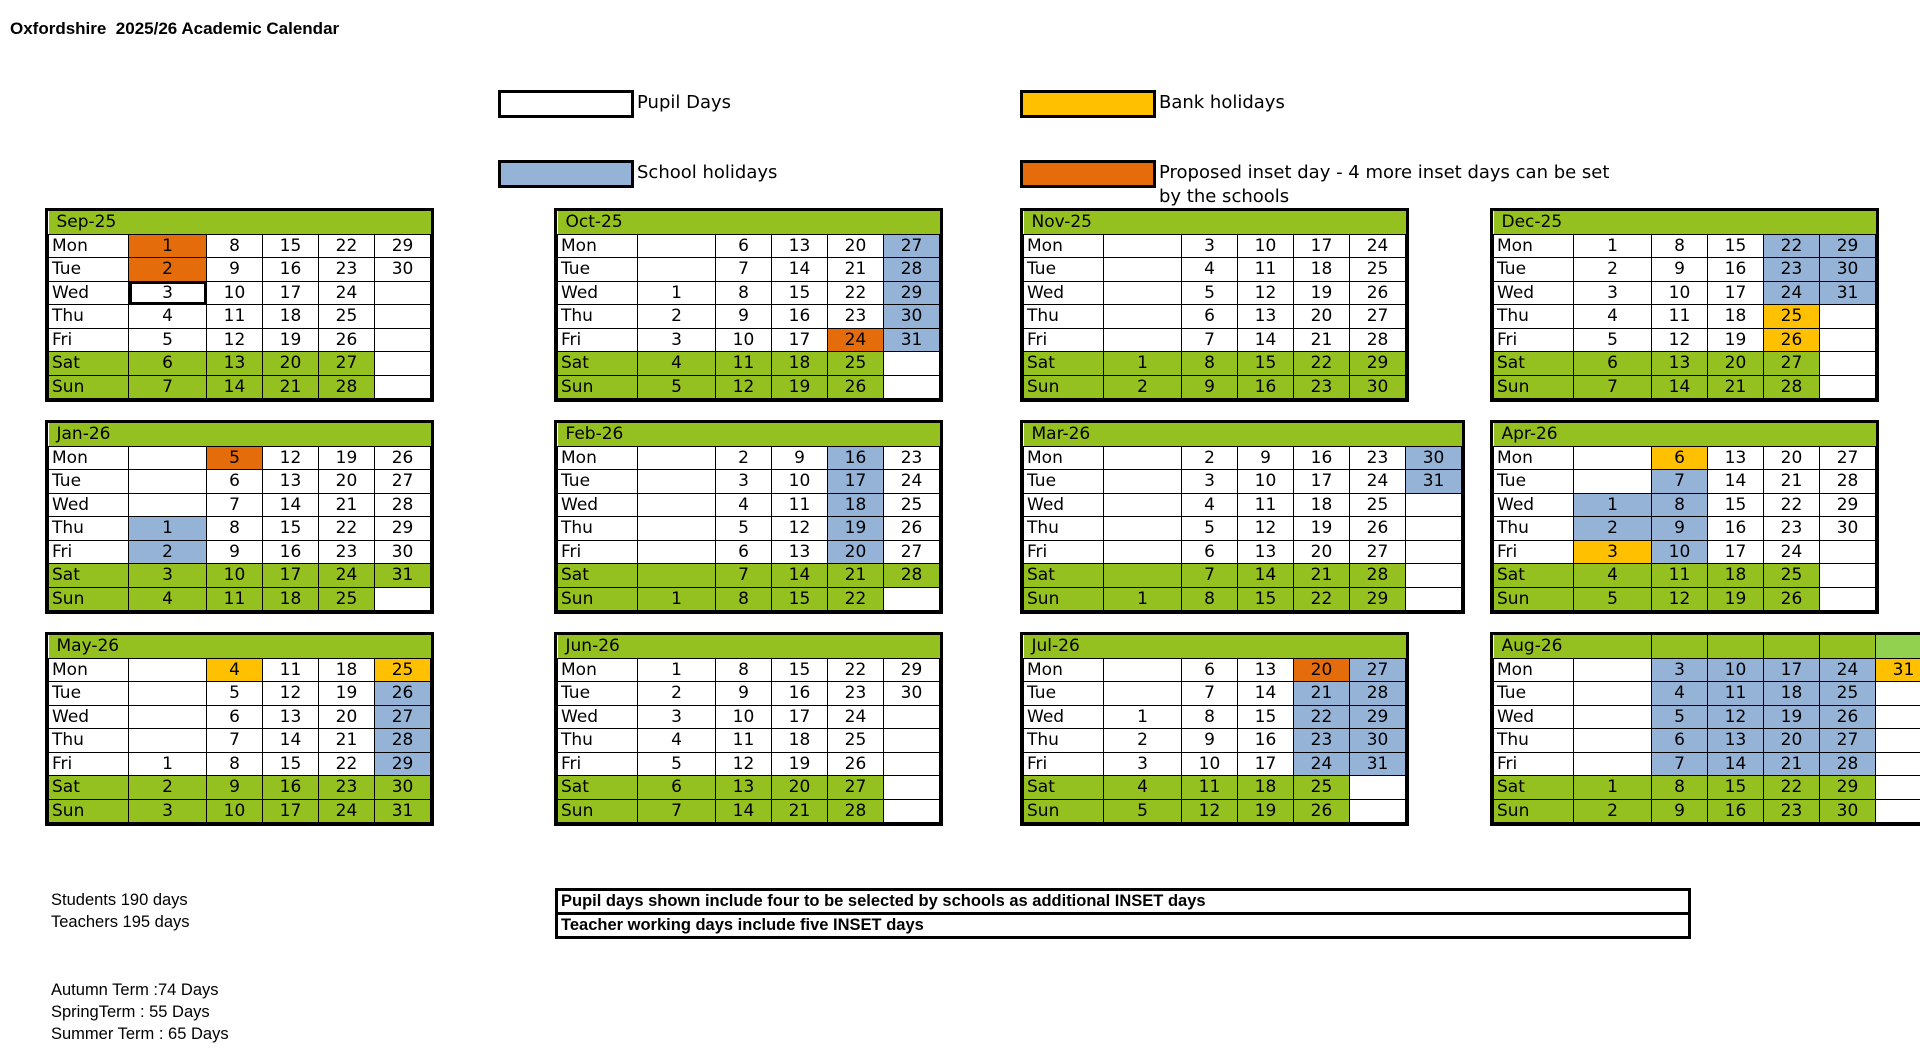 Image resolution: width=1920 pixels, height=1059 pixels. What do you see at coordinates (1321, 740) in the screenshot?
I see `date-cell: 23` at bounding box center [1321, 740].